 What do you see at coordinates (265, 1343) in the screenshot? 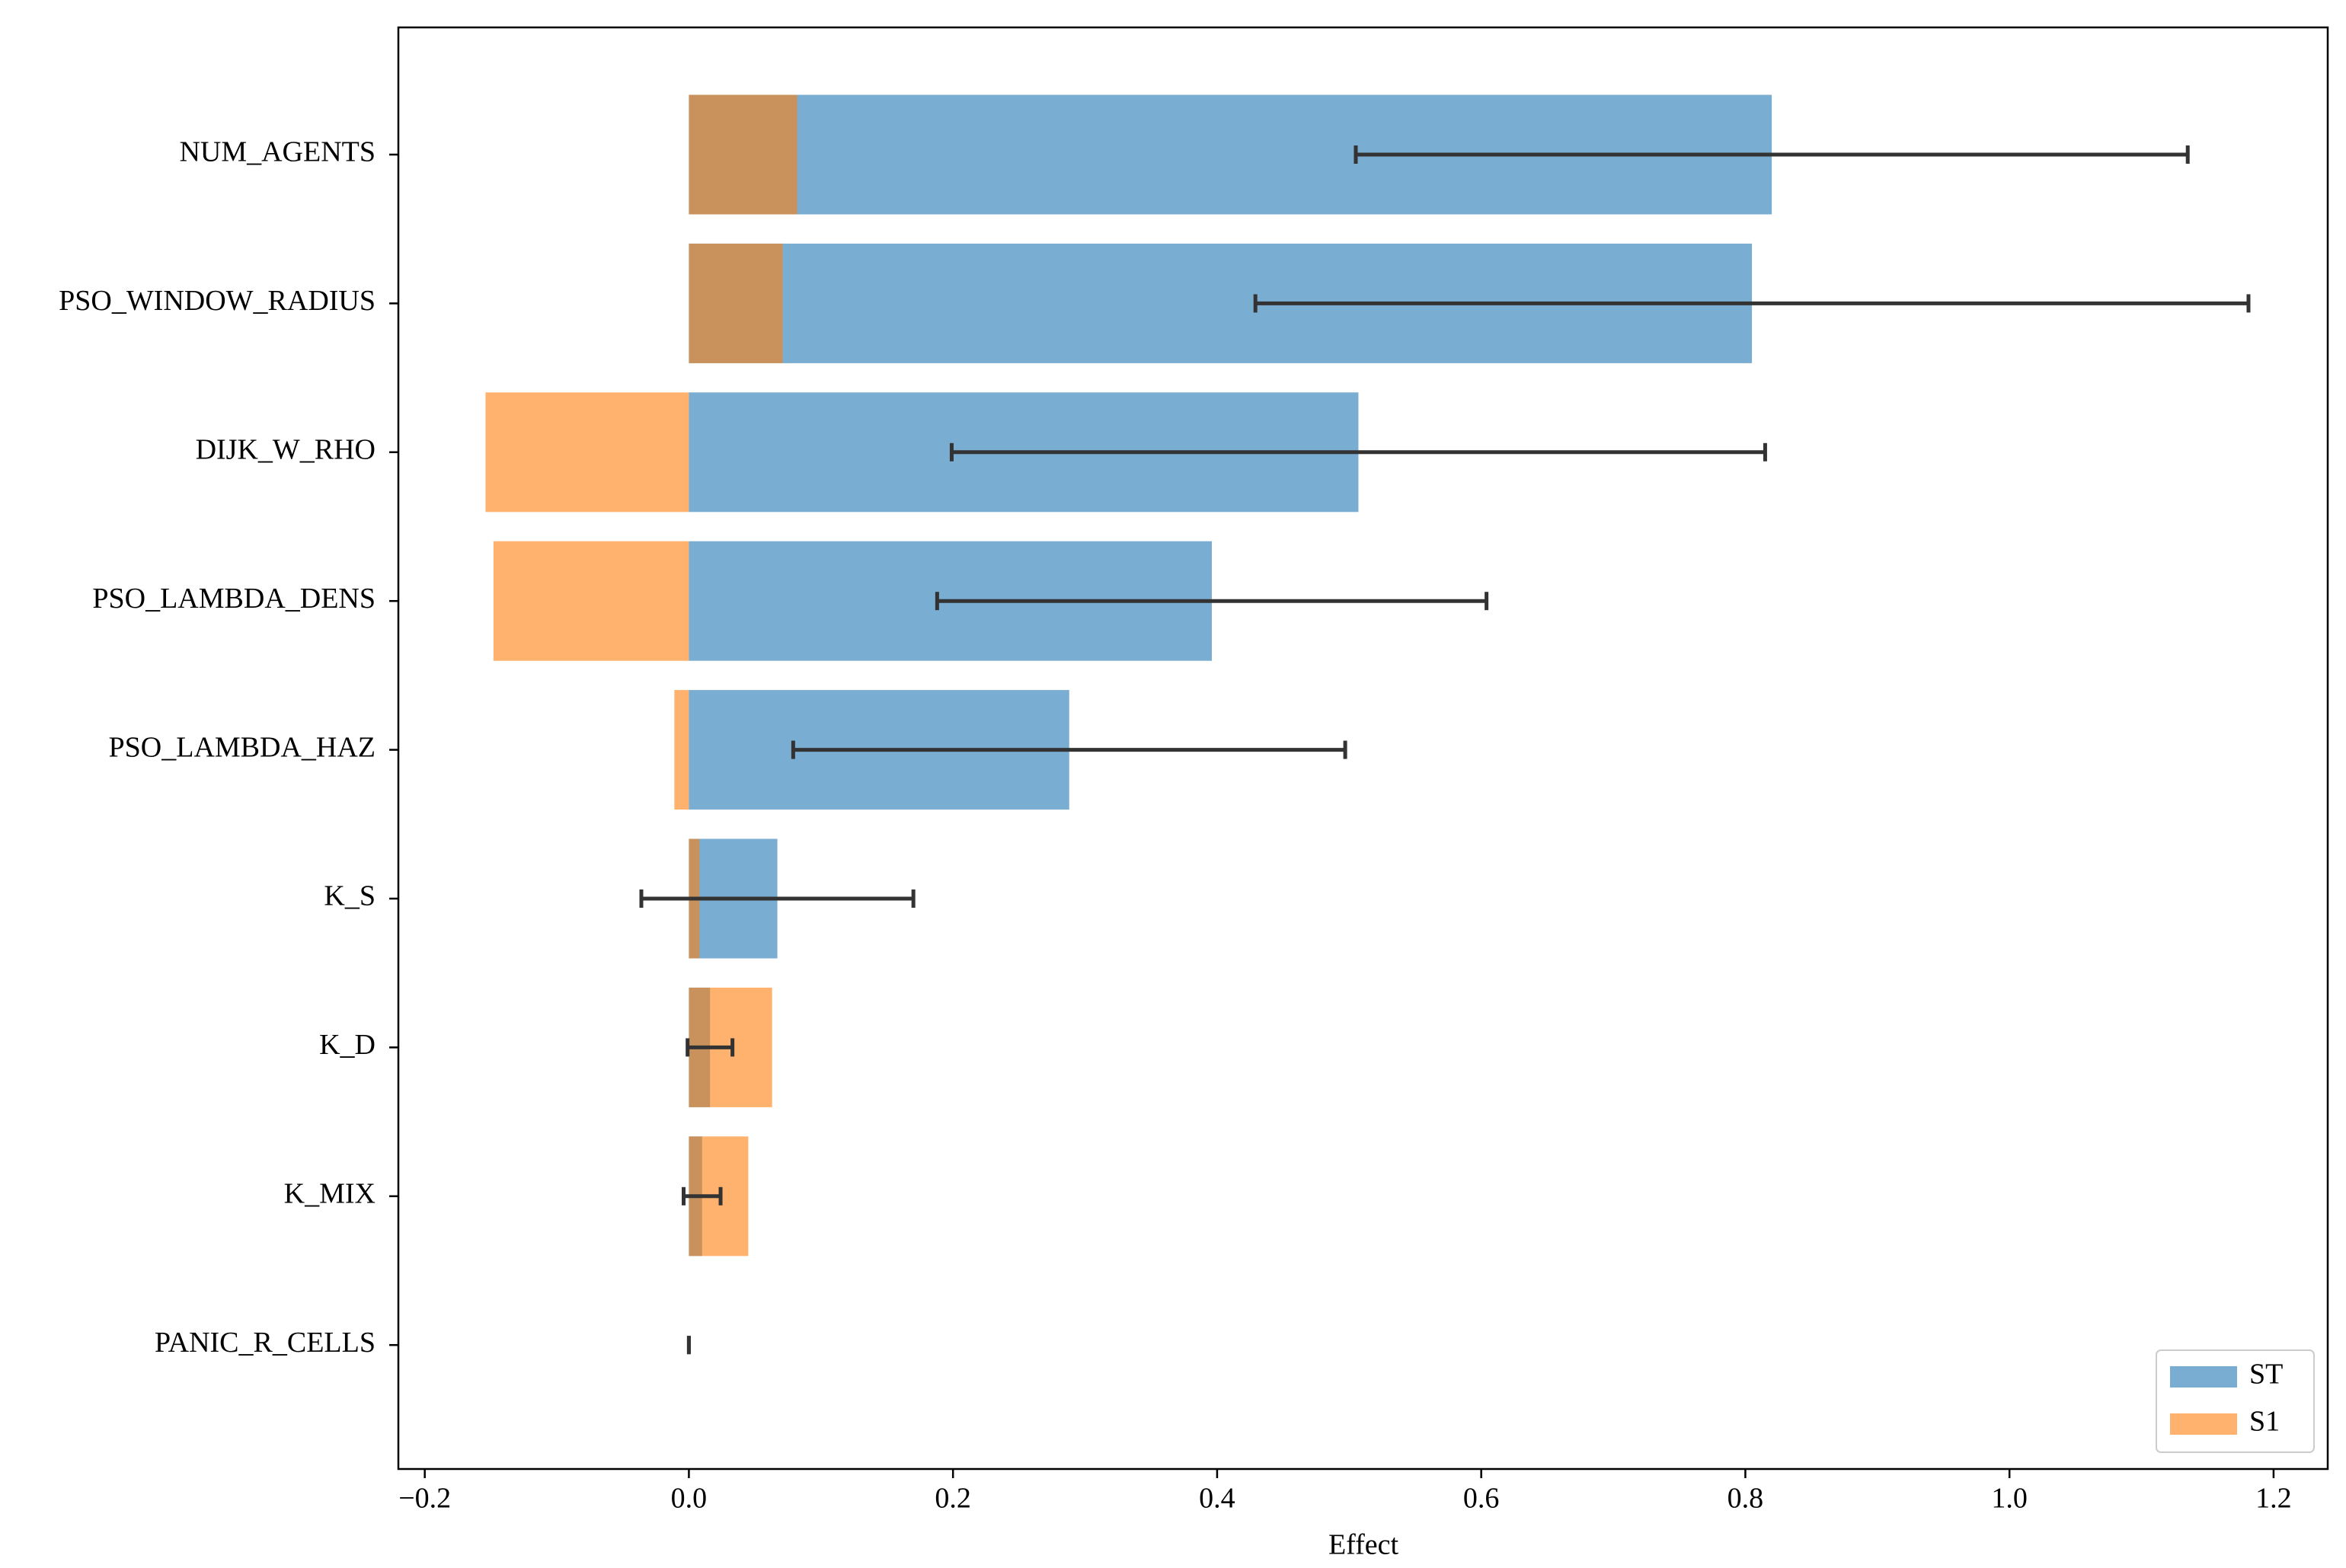
I see `y-tick-label: PANIC_R_CELLS` at bounding box center [265, 1343].